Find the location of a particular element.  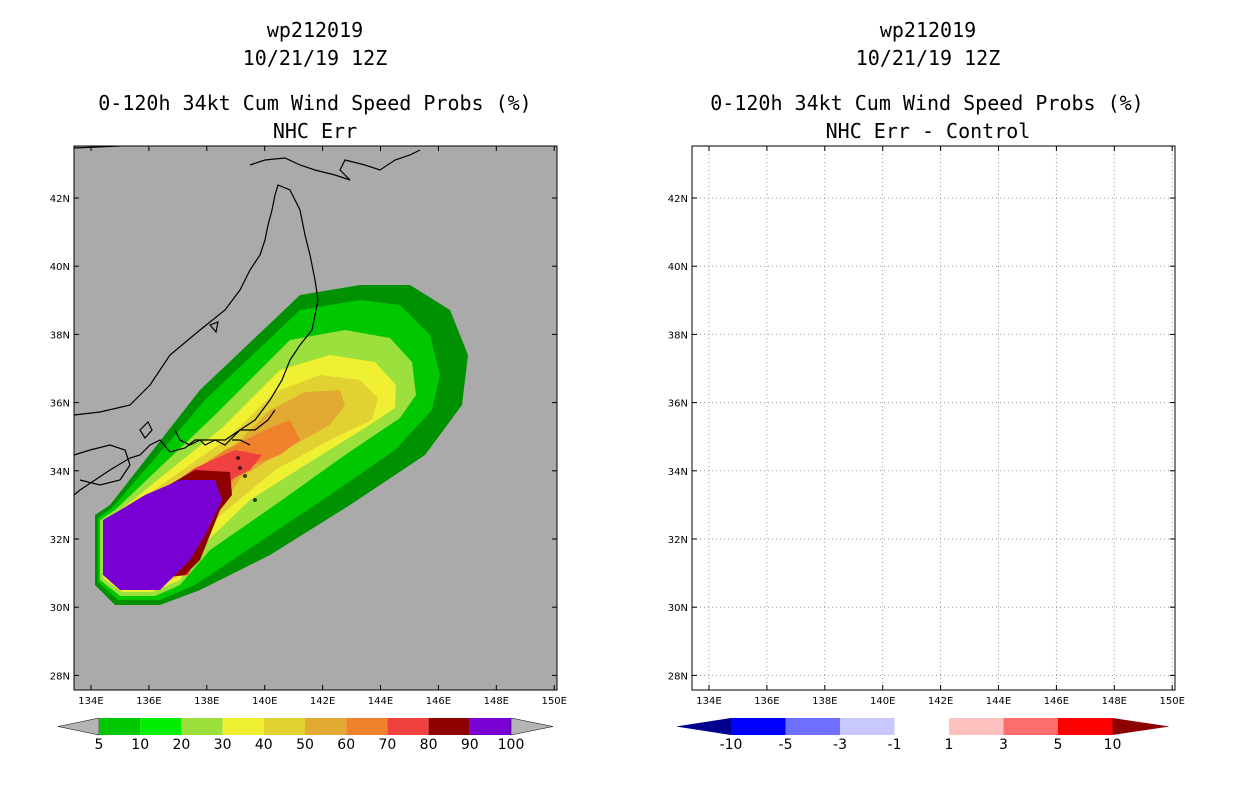

right-lon-label: 146E is located at coordinates (1056, 701).